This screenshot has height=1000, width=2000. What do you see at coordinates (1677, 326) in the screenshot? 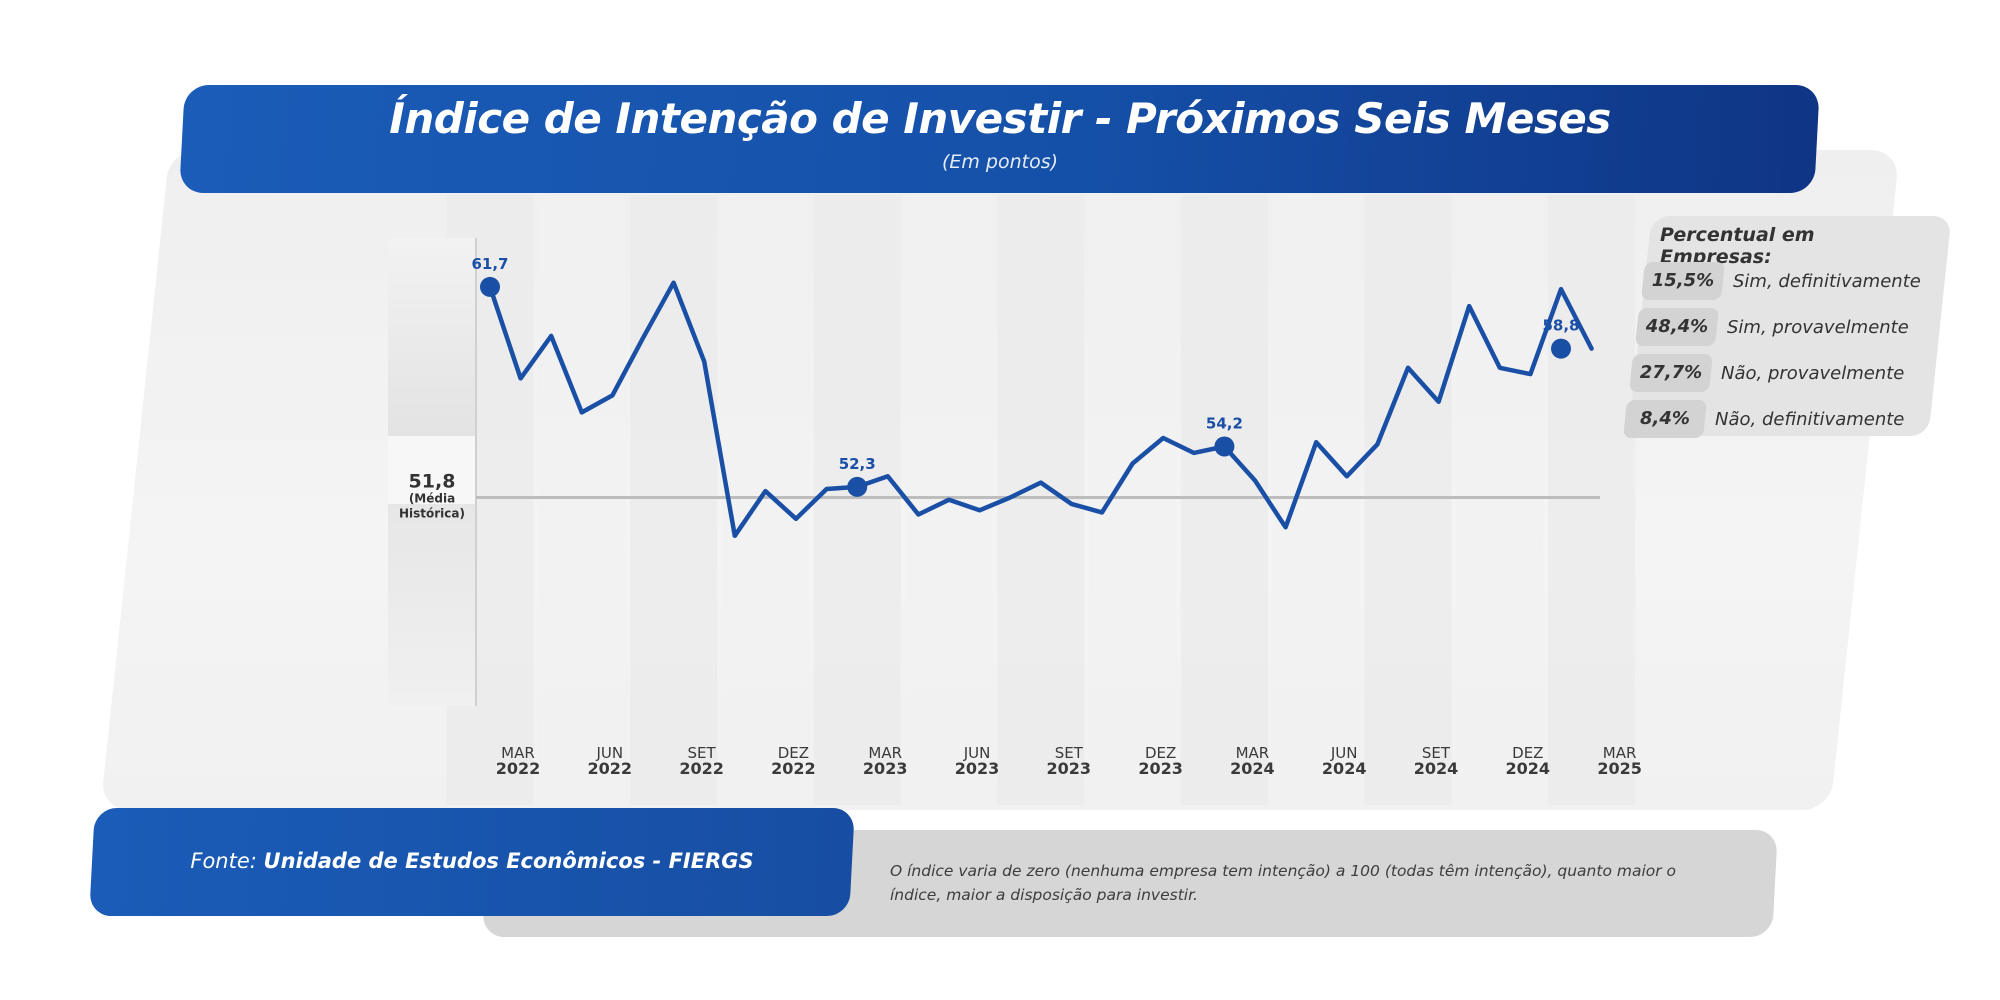
I see `percent-value: 48,4%` at bounding box center [1677, 326].